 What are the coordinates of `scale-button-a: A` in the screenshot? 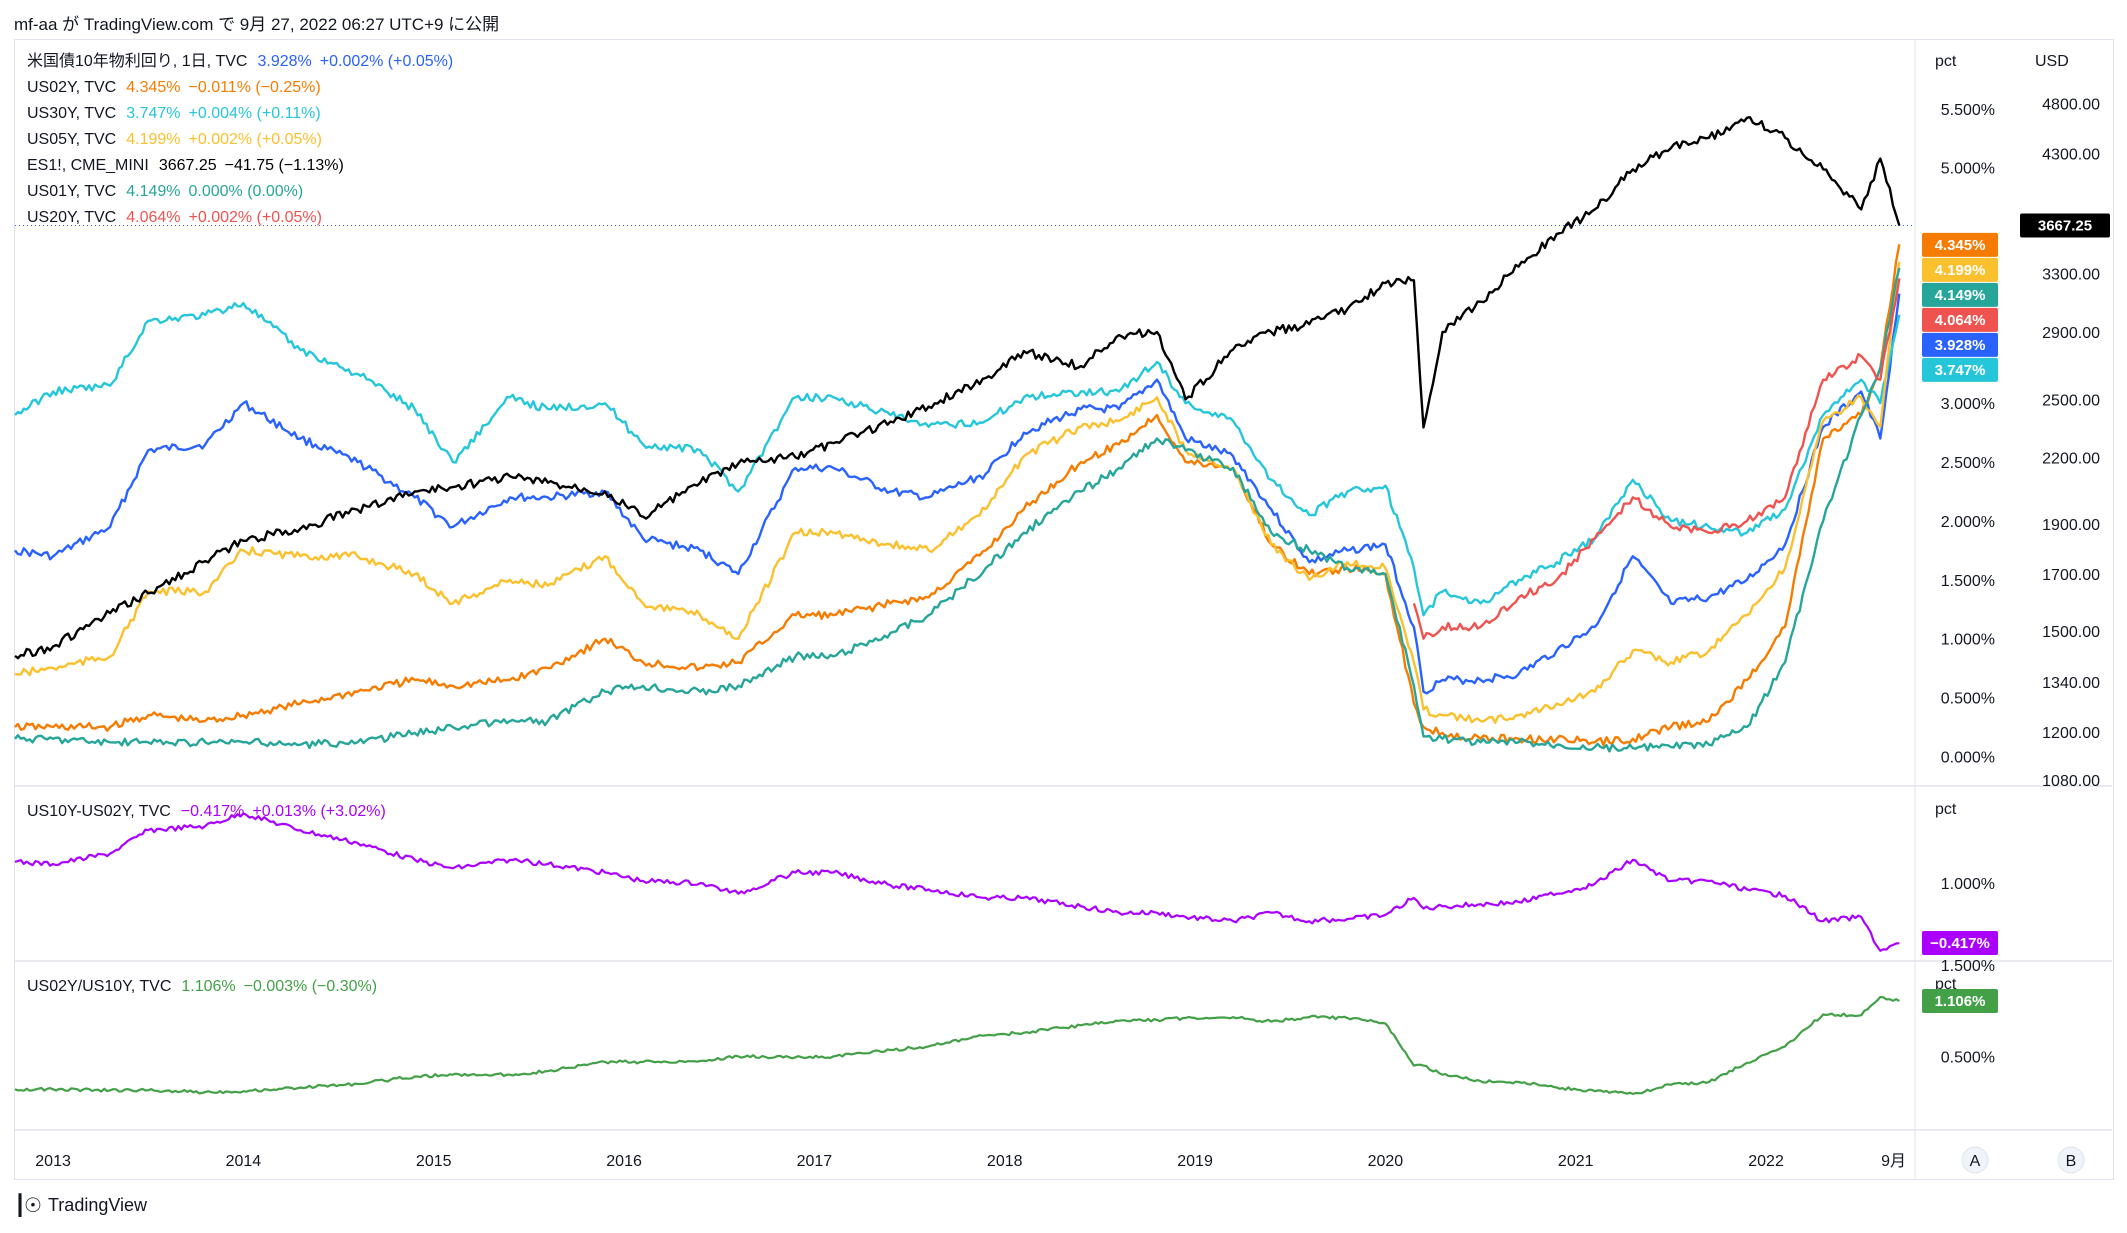 It's located at (1975, 1160).